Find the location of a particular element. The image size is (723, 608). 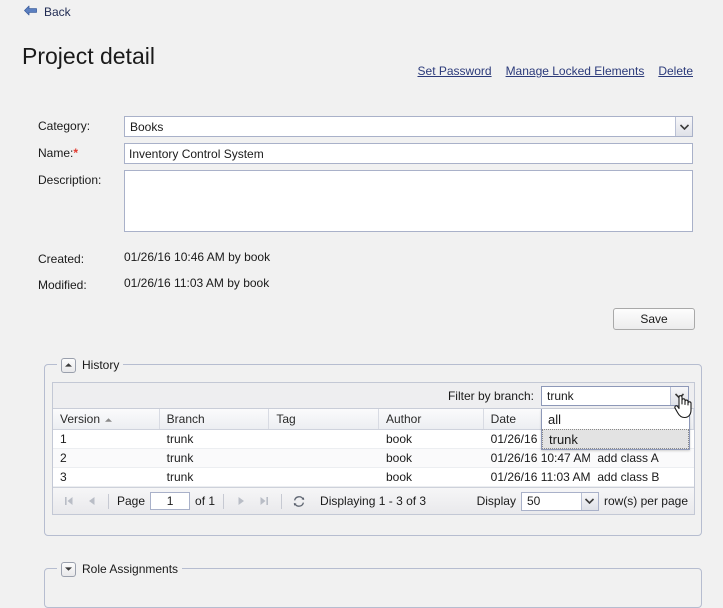

modified-value: 01/26/16 11:03 AM by book is located at coordinates (197, 283).